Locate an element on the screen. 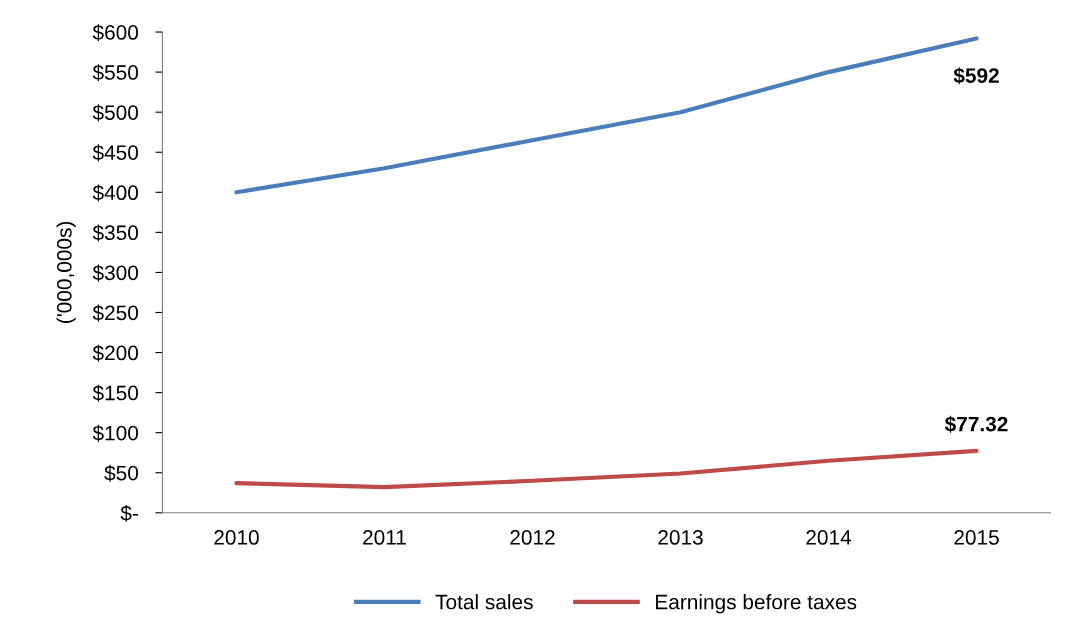 This screenshot has height=641, width=1083. y-tick-label: $400 is located at coordinates (115, 193).